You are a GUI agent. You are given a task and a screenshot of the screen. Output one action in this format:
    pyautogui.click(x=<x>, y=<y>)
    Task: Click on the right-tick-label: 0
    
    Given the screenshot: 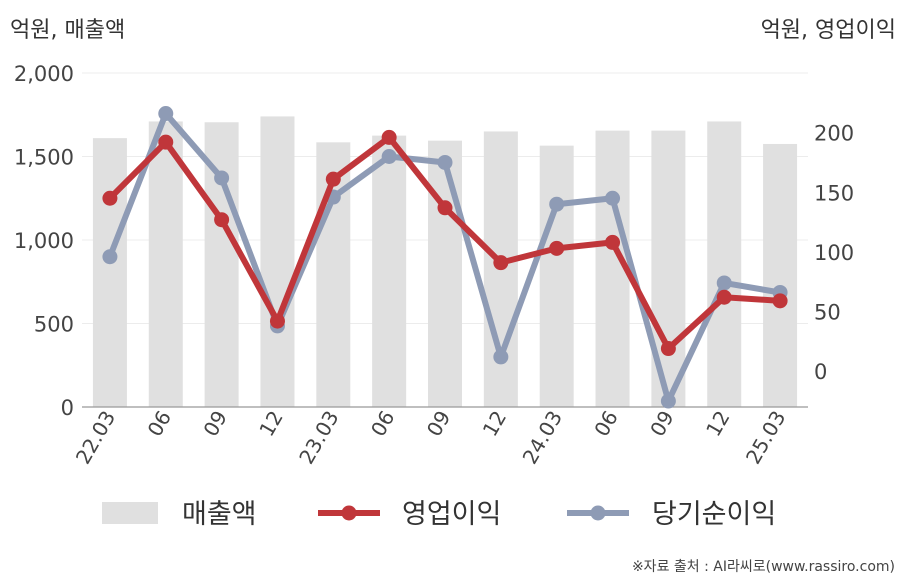 What is the action you would take?
    pyautogui.click(x=820, y=372)
    